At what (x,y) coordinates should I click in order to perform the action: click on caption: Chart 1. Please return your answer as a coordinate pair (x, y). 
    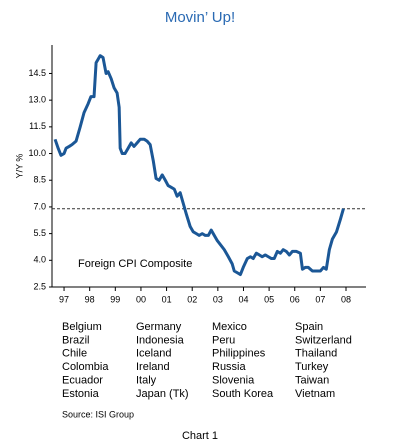
    Looking at the image, I should click on (200, 436).